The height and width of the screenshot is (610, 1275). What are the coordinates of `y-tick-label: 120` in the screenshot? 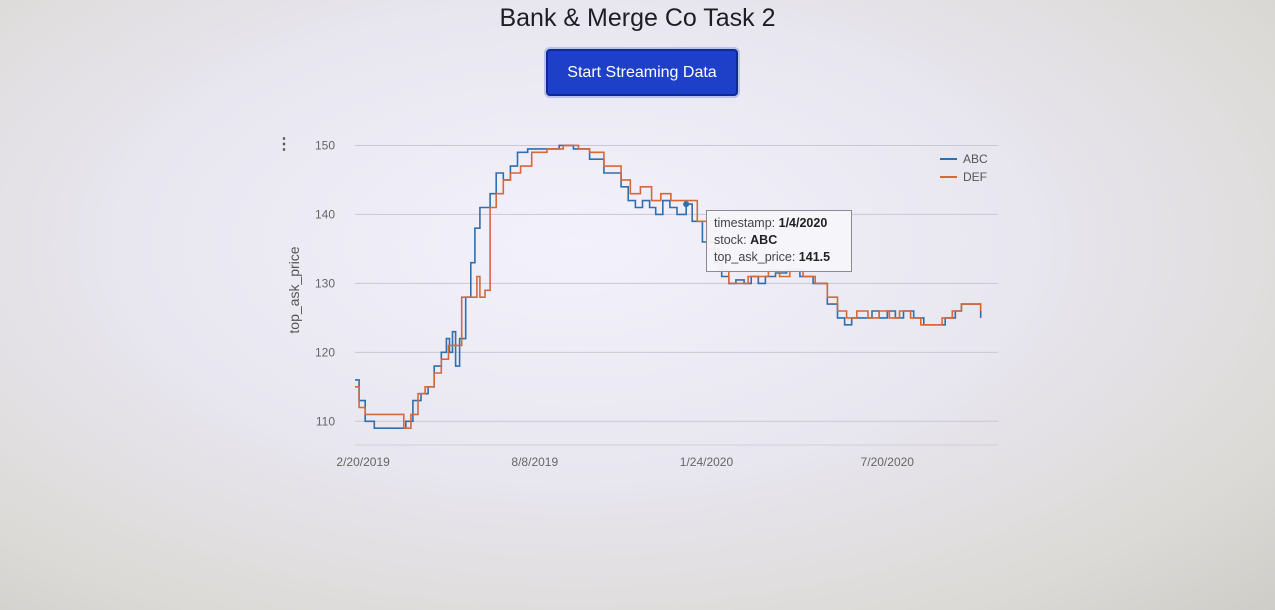 It's located at (325, 352).